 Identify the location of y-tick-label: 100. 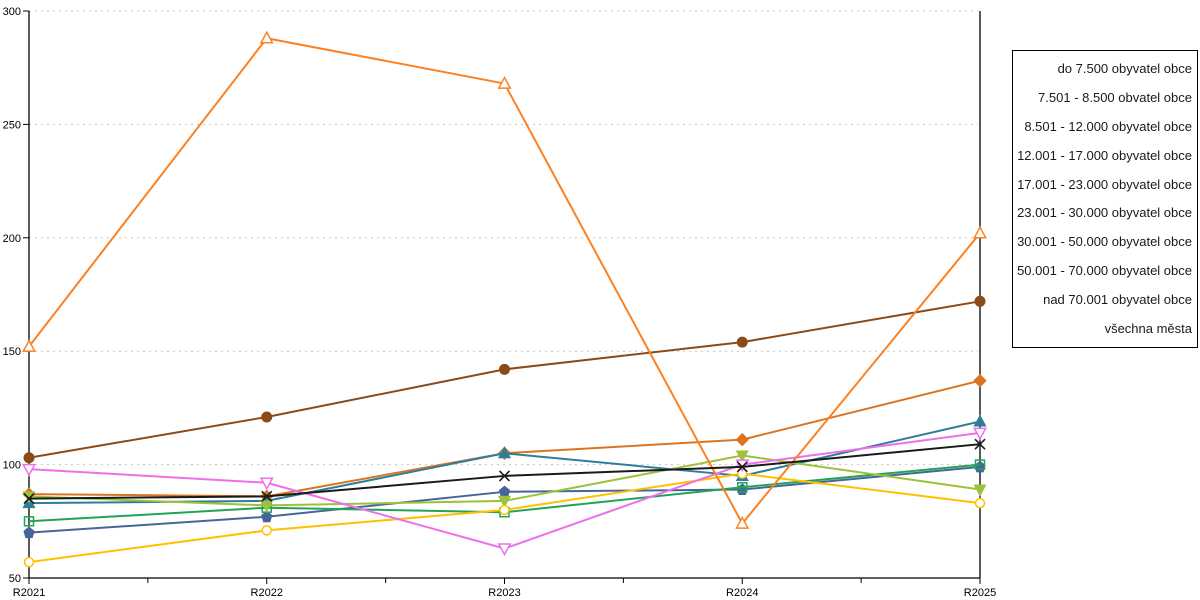
(12, 466).